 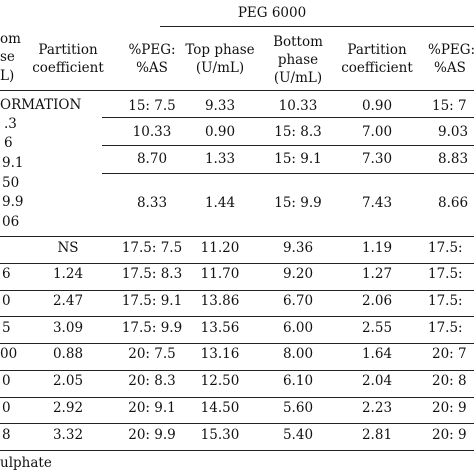 I want to click on block-row-bottom: 15: 8.3, so click(x=298, y=132).